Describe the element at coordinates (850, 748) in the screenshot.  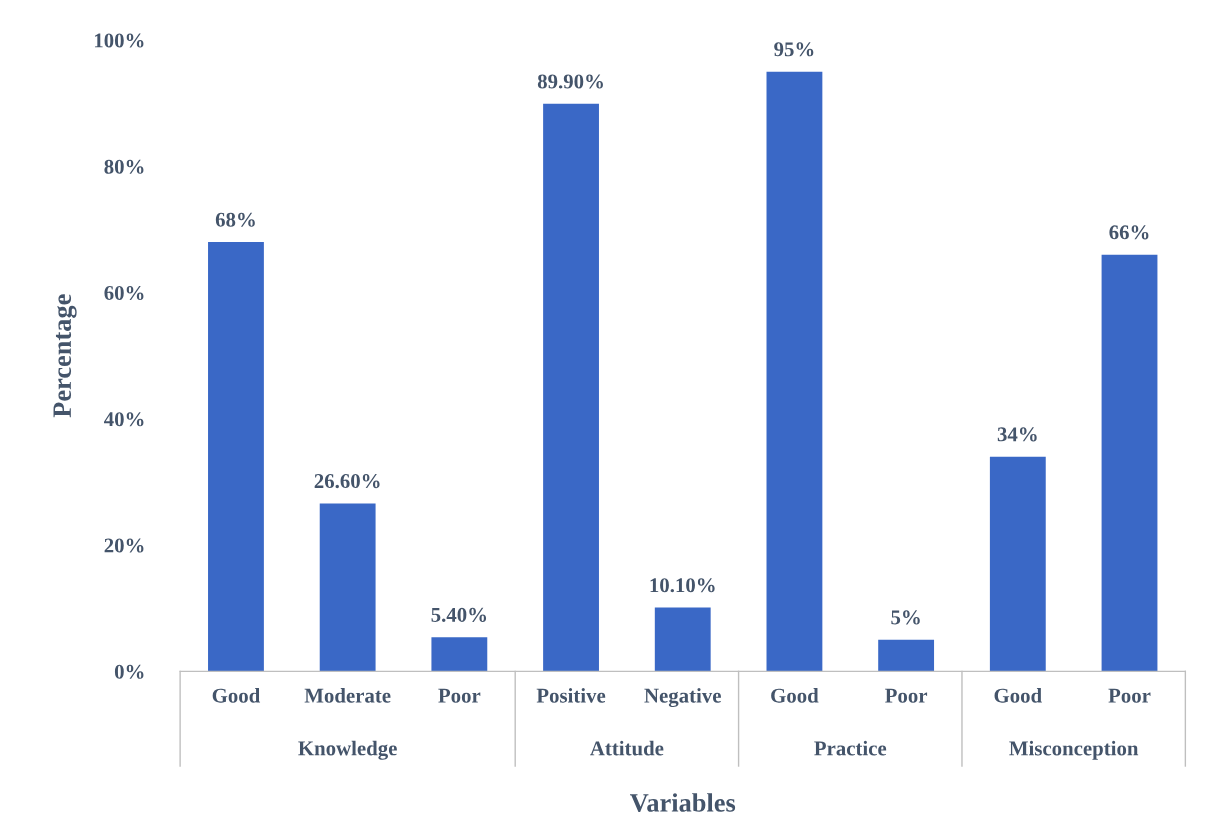
I see `text: Practice` at that location.